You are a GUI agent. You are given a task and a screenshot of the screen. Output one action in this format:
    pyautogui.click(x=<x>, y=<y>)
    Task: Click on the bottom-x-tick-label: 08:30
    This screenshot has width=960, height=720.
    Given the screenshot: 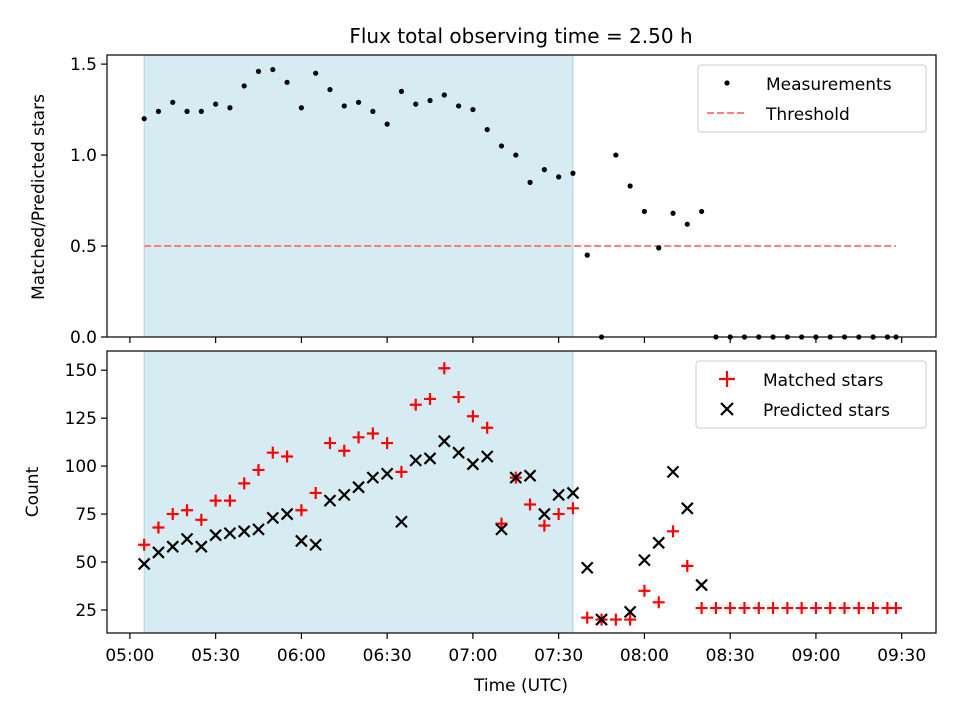 What is the action you would take?
    pyautogui.click(x=730, y=656)
    